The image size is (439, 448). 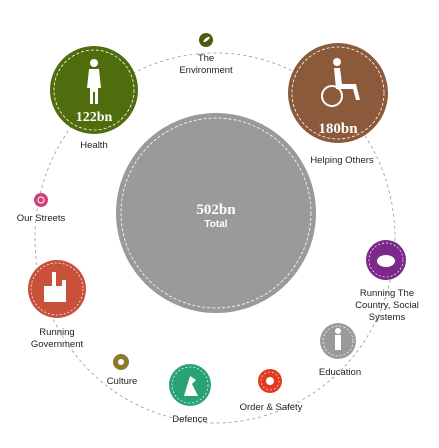 I want to click on label-running-government: Running Government, so click(x=57, y=338).